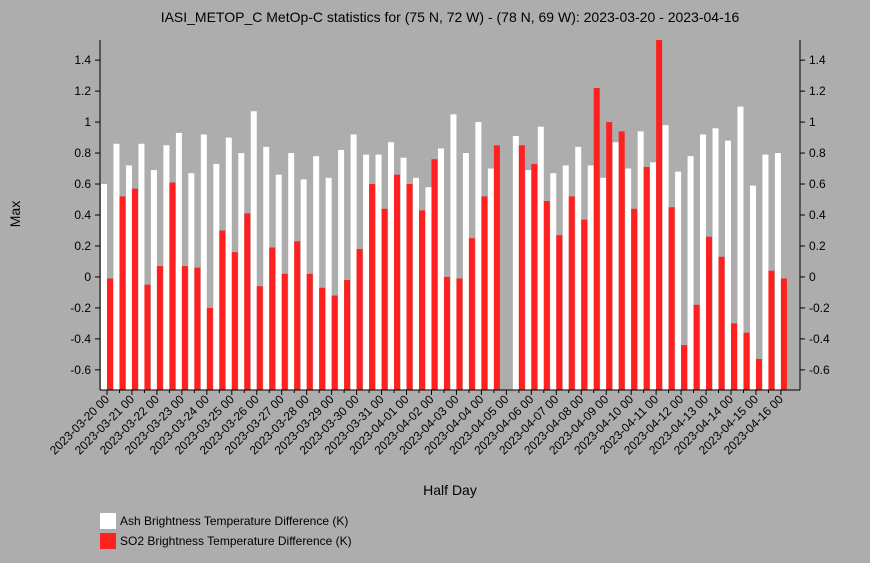 The image size is (870, 563). What do you see at coordinates (817, 153) in the screenshot?
I see `y2-tick-label: 0.8` at bounding box center [817, 153].